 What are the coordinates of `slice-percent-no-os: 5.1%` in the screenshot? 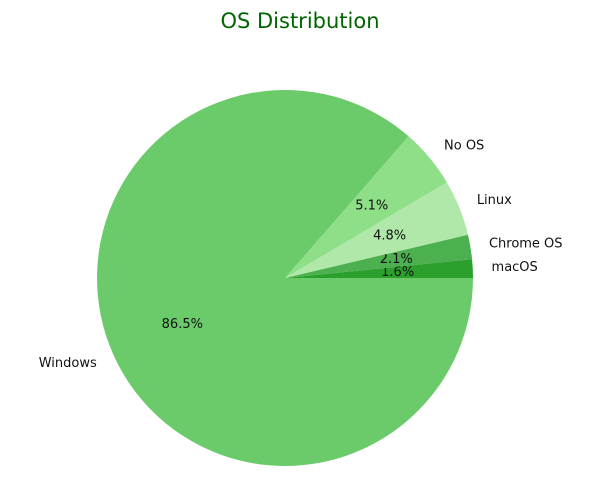 It's located at (371, 205).